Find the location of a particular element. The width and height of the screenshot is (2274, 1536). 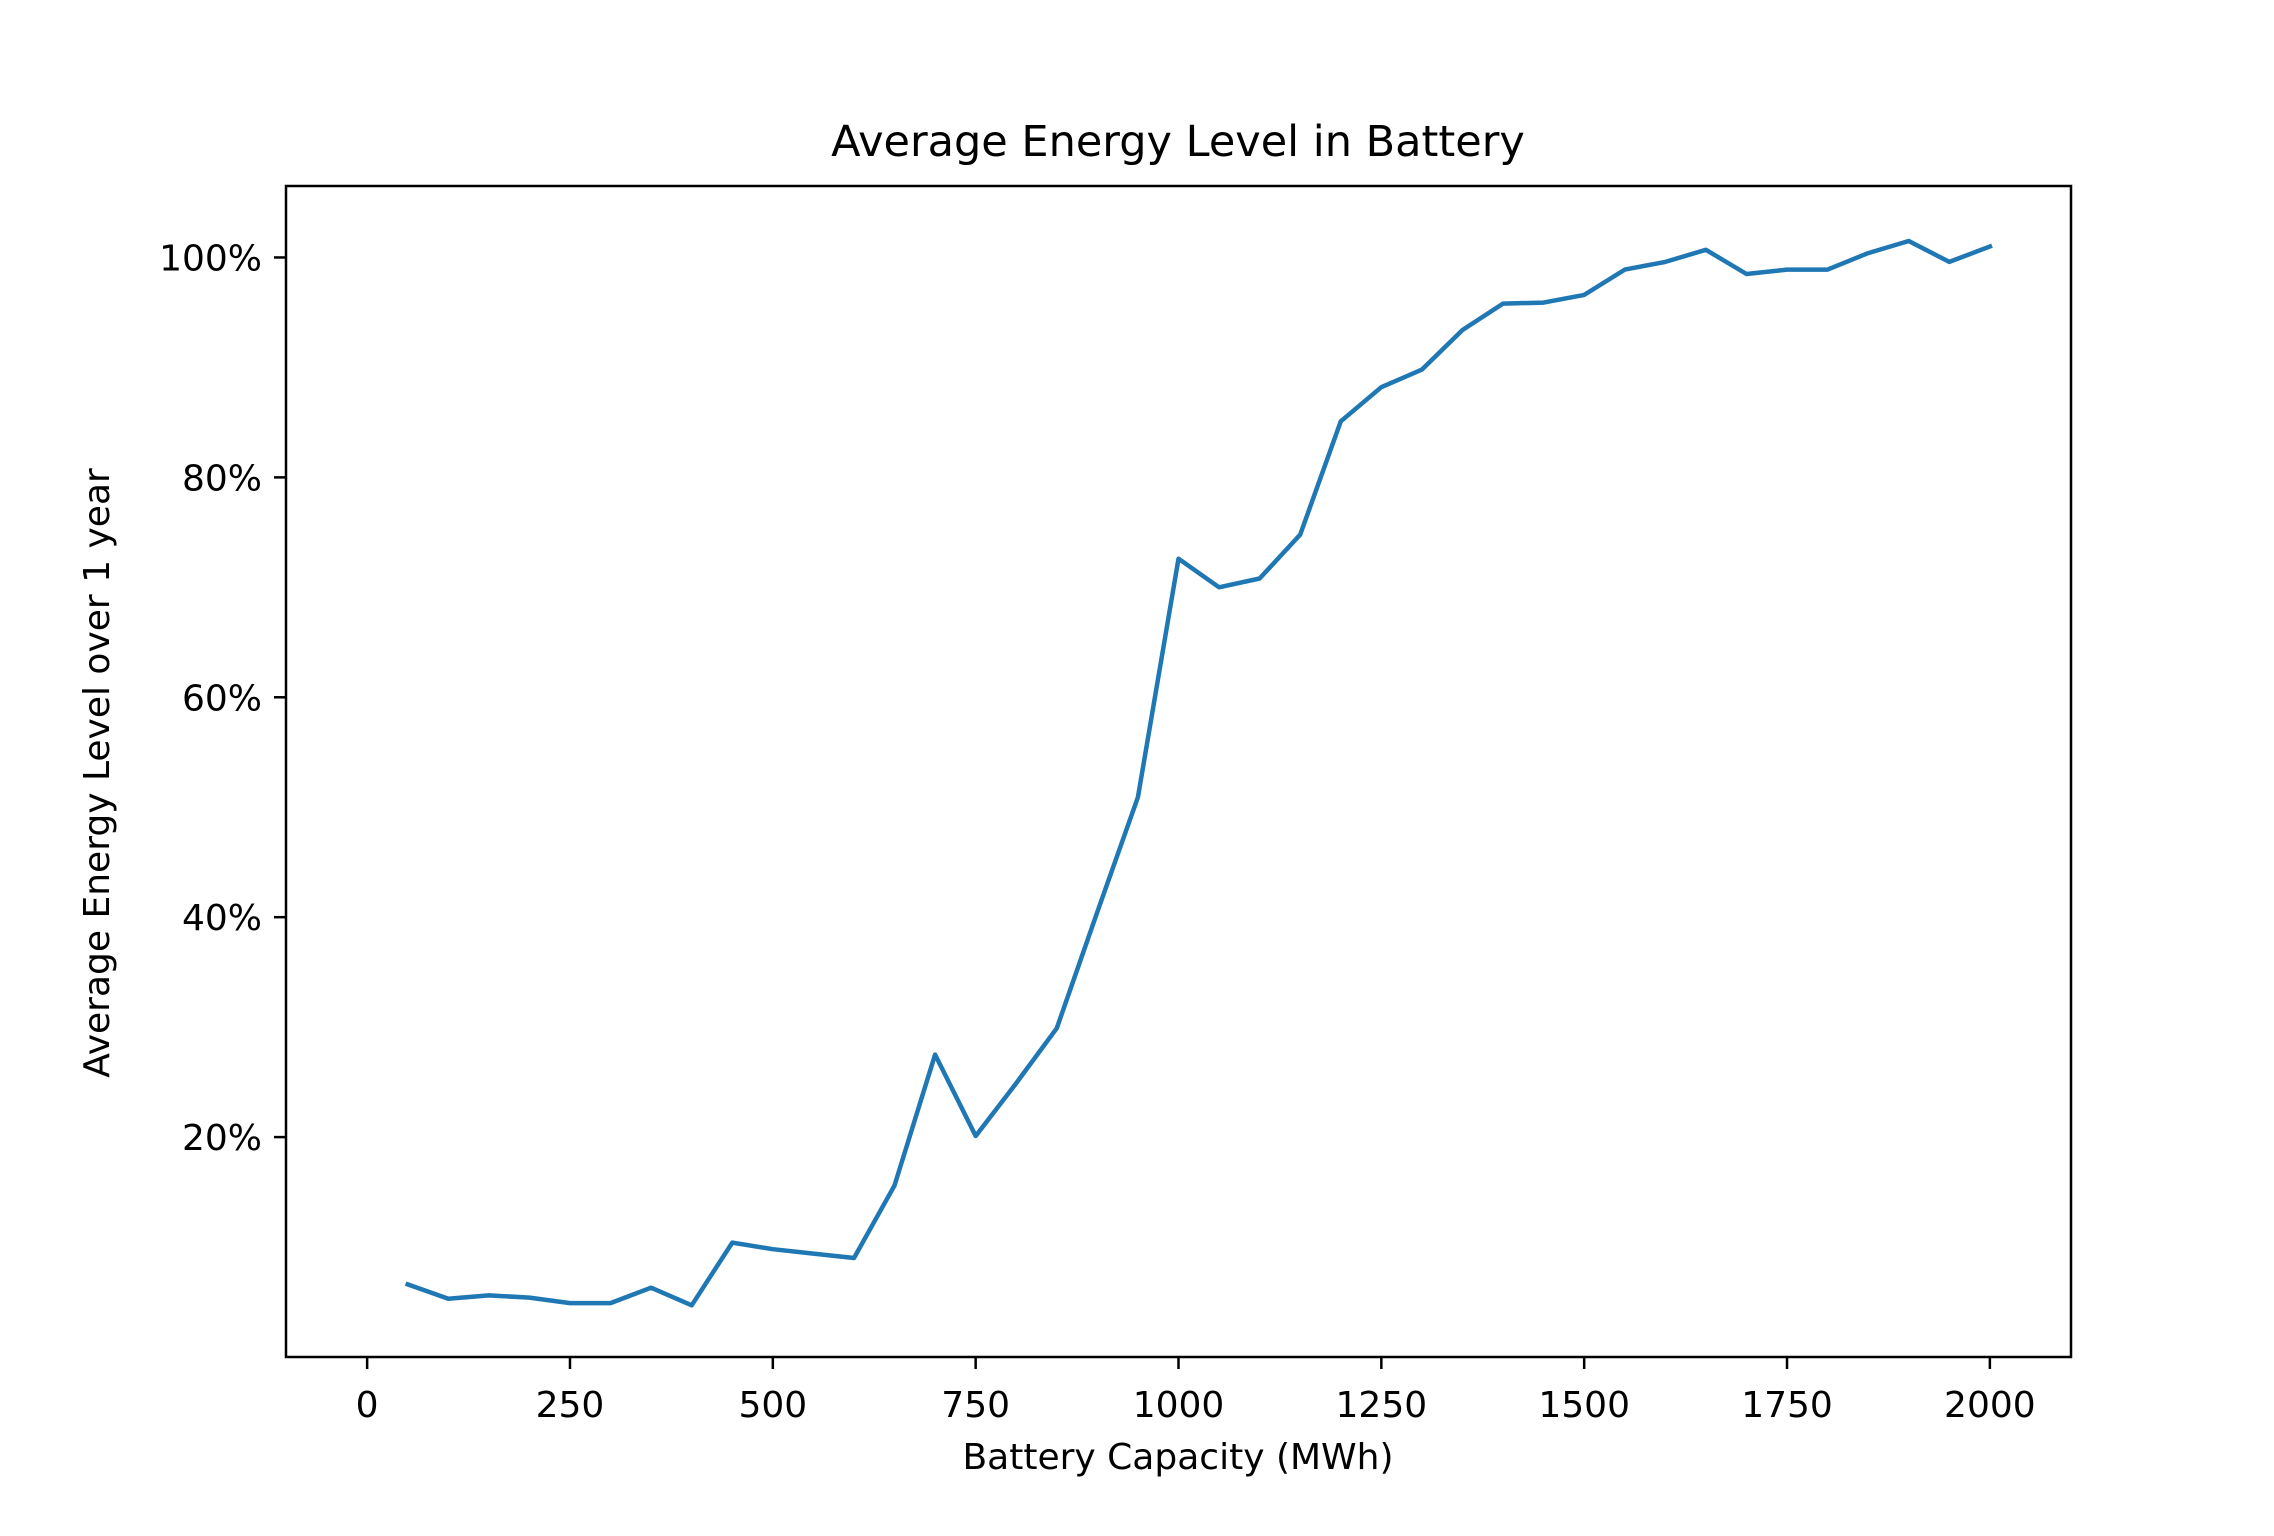

y-tick-label: 40% is located at coordinates (222, 918).